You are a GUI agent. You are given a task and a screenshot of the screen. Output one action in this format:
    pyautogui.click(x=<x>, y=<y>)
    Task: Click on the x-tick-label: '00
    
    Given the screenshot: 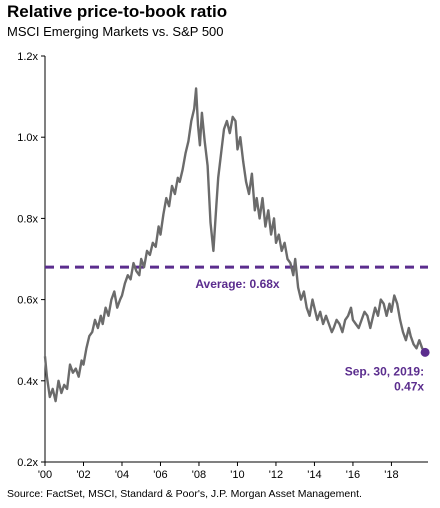 What is the action you would take?
    pyautogui.click(x=45, y=475)
    